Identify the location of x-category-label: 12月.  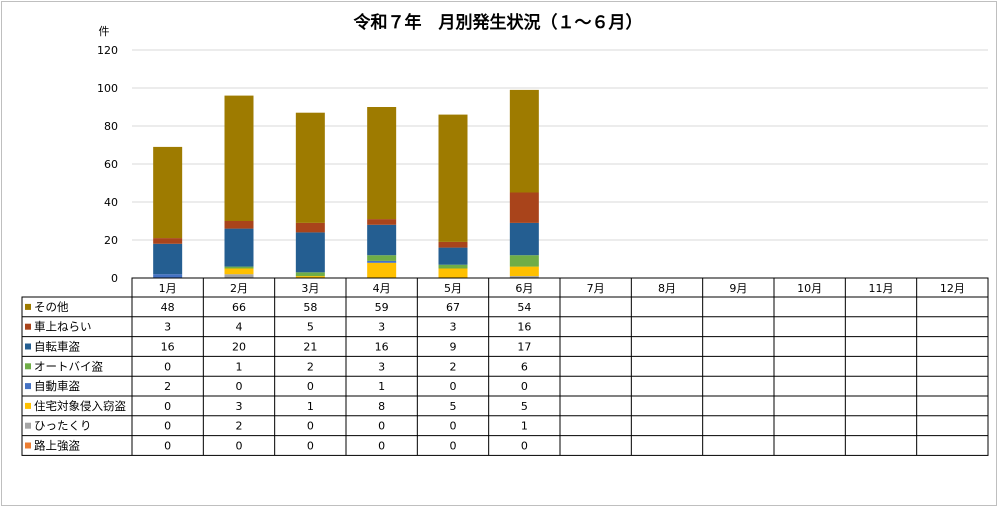
(952, 288).